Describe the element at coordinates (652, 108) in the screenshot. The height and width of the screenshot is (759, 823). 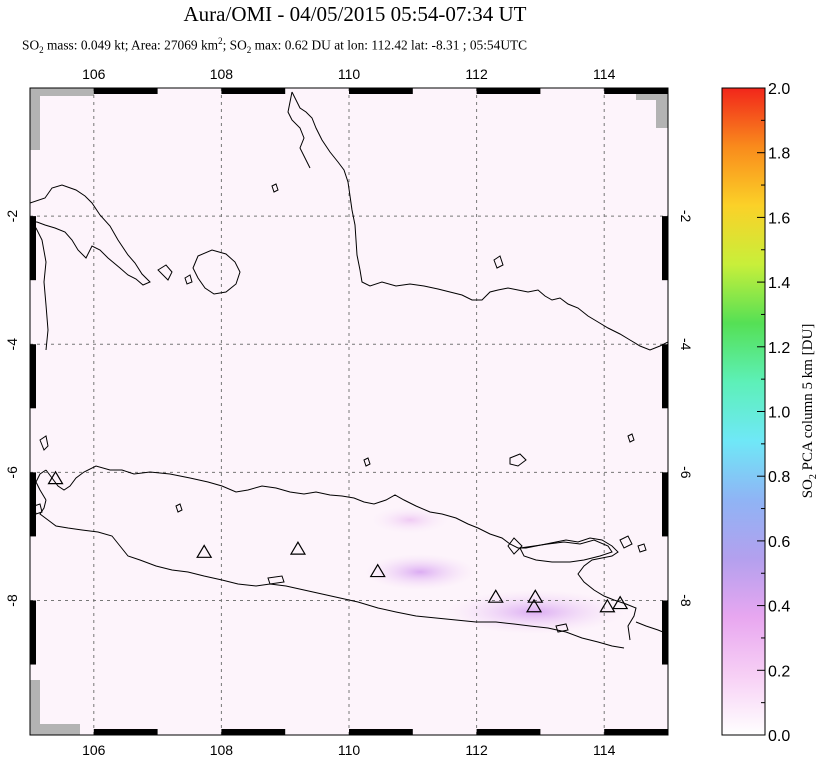
I see `nodata-region-ne` at that location.